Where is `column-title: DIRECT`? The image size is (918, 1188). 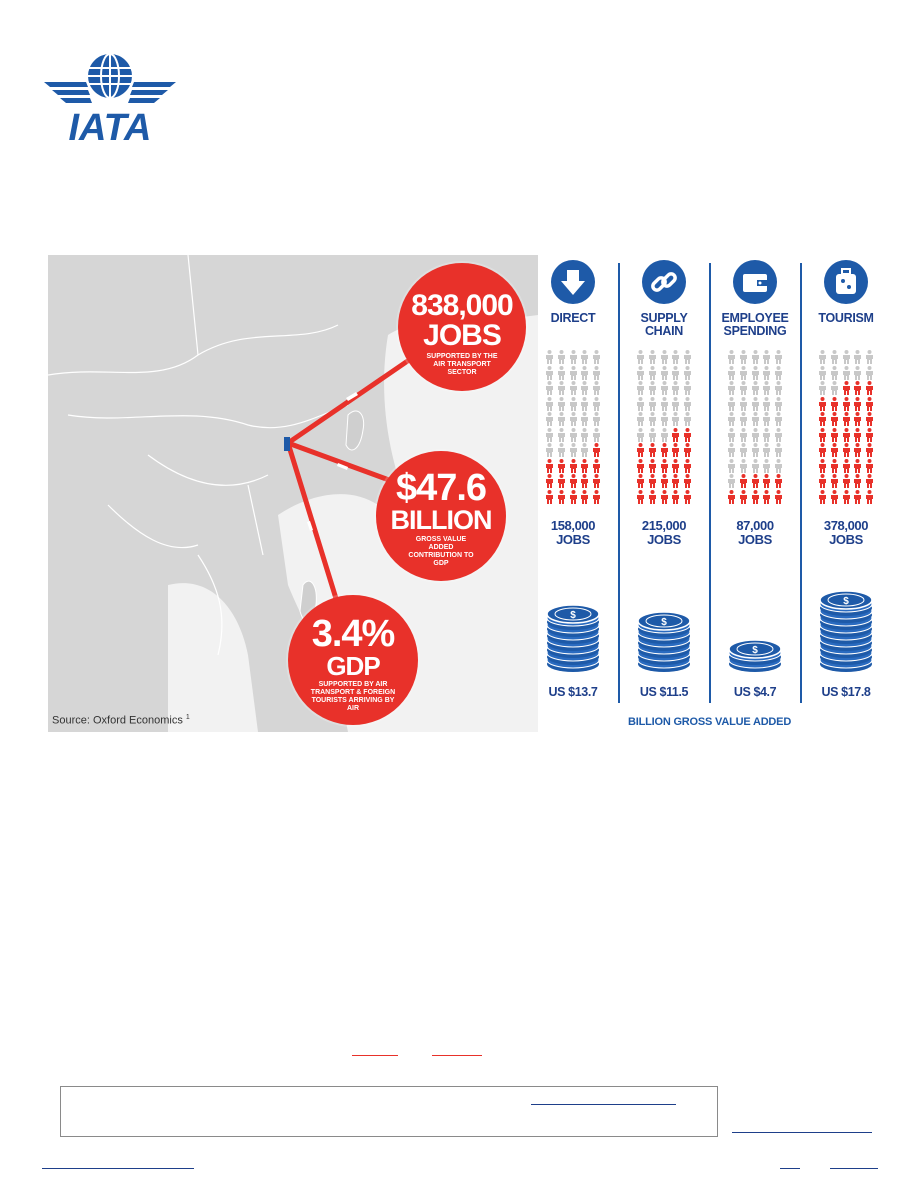
column-title: DIRECT is located at coordinates (573, 318).